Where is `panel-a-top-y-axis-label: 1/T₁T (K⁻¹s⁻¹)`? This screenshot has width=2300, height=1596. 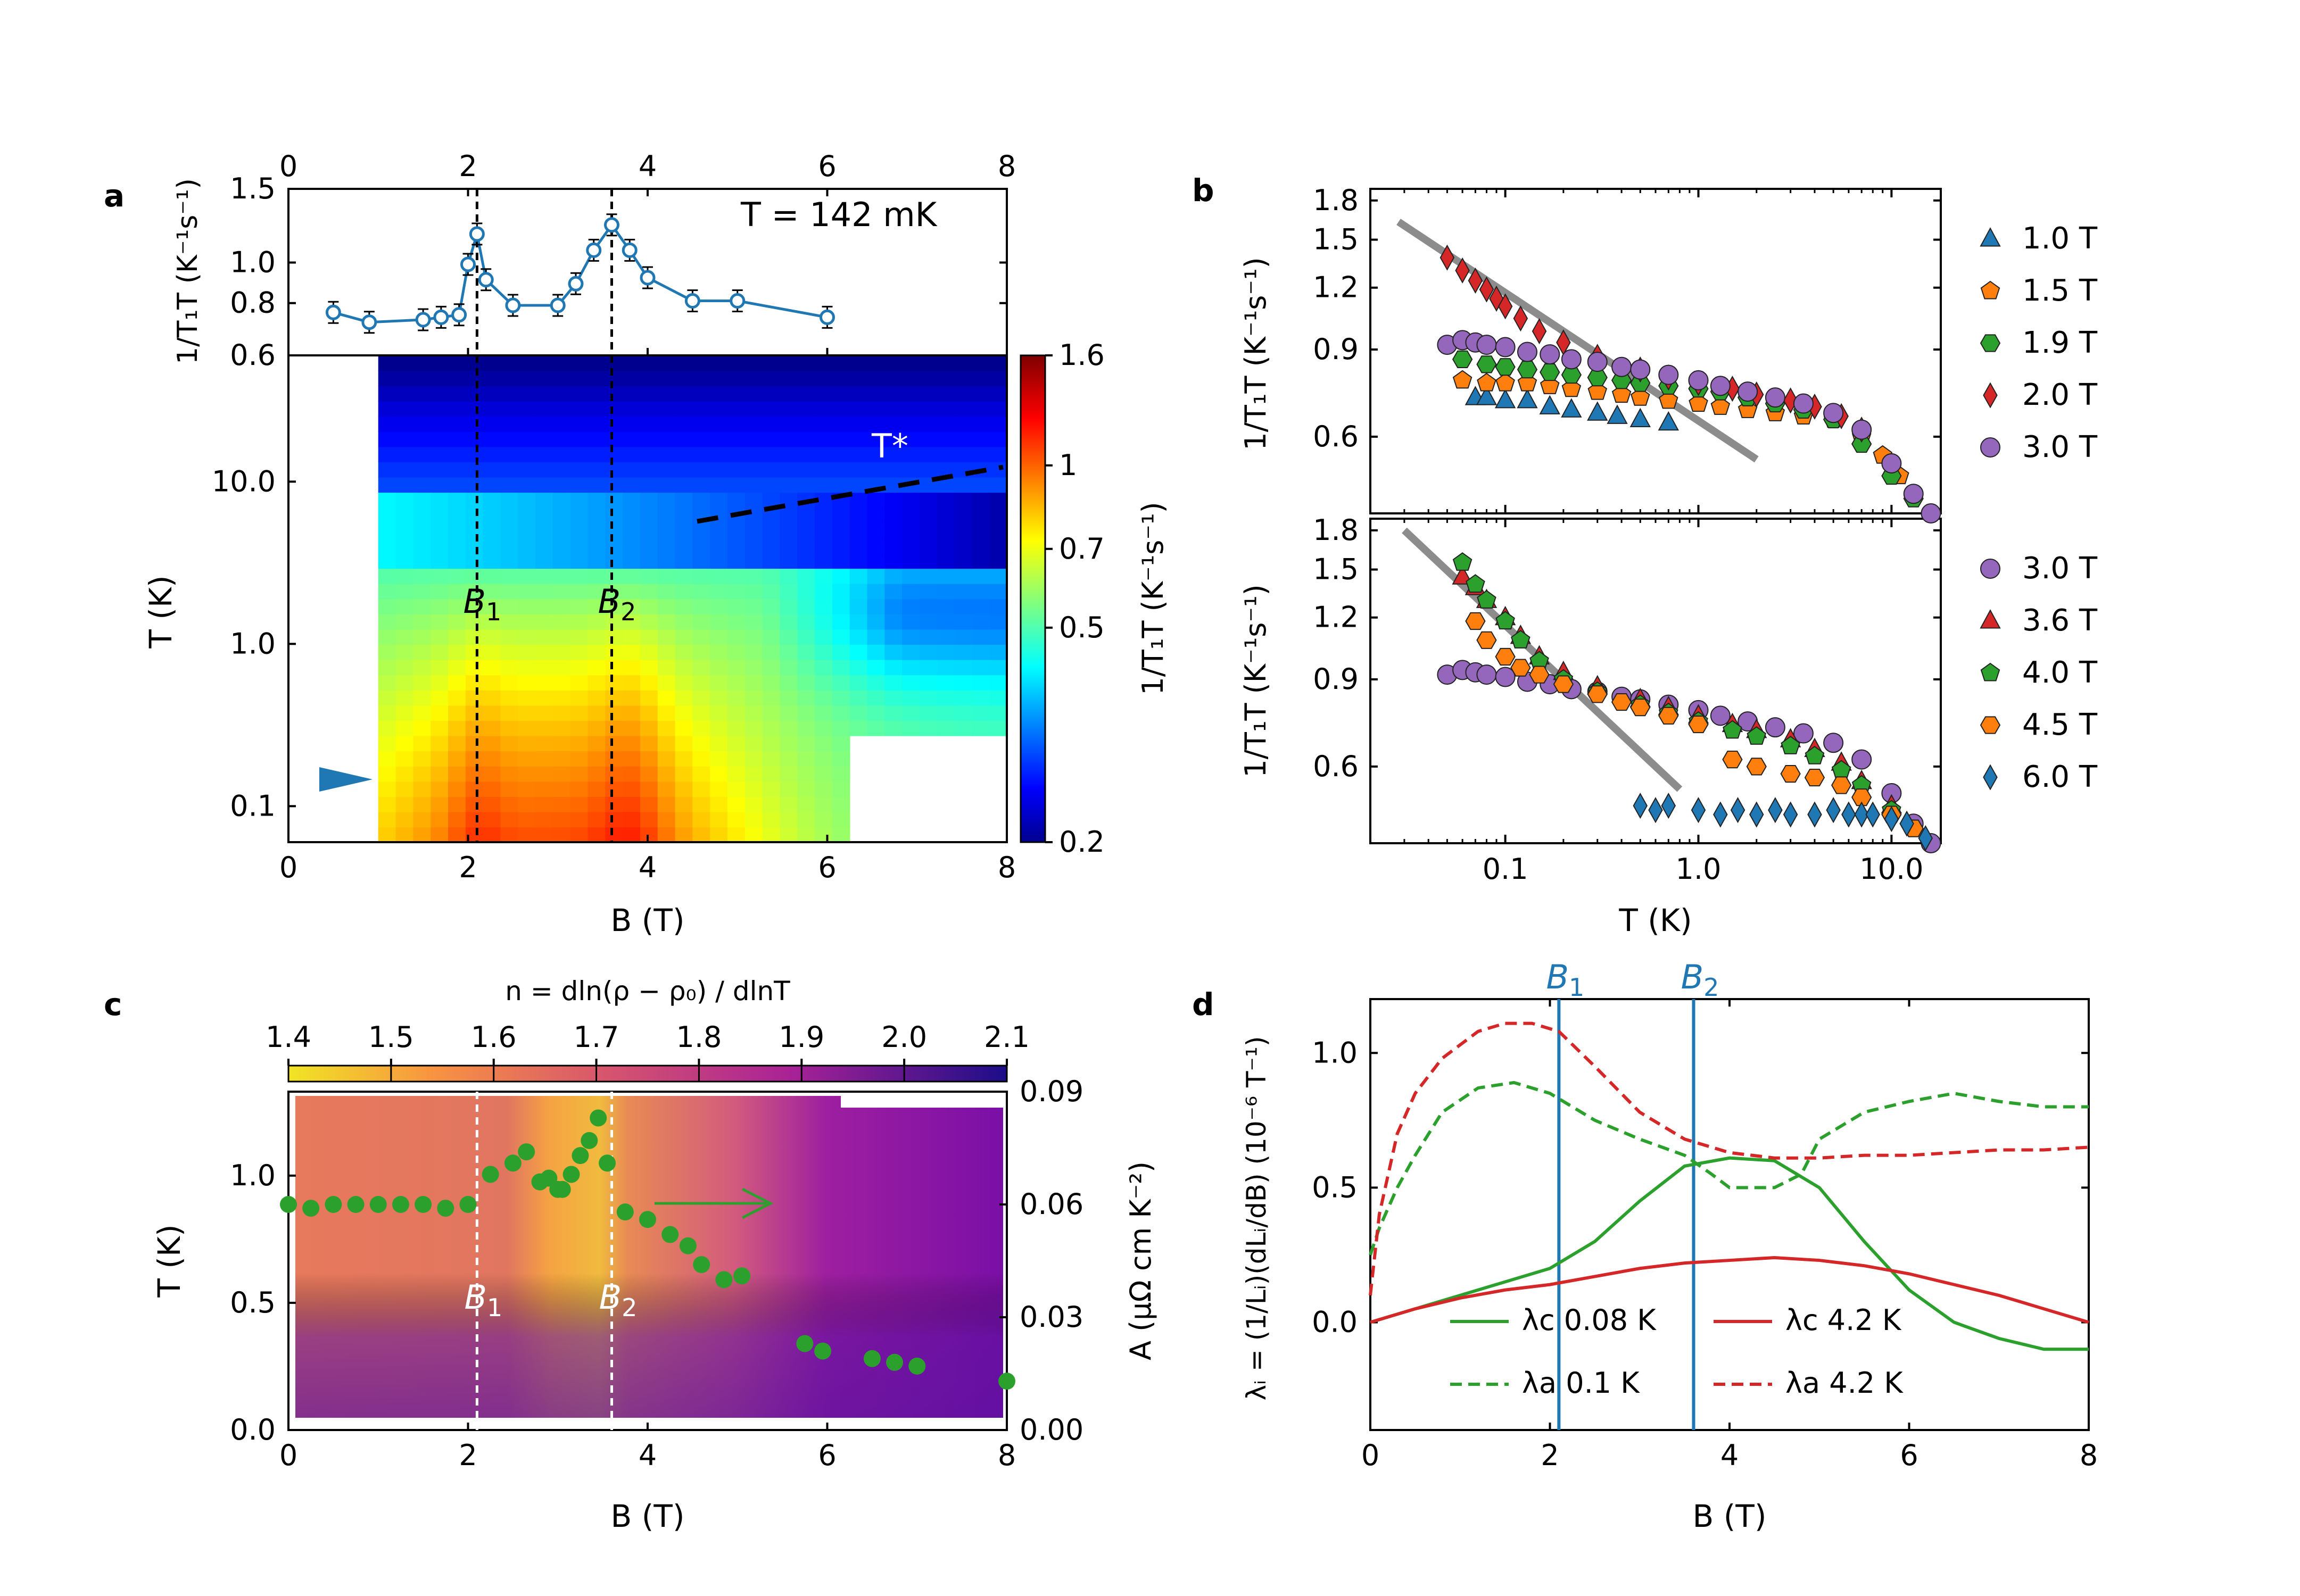
panel-a-top-y-axis-label: 1/T₁T (K⁻¹s⁻¹) is located at coordinates (188, 271).